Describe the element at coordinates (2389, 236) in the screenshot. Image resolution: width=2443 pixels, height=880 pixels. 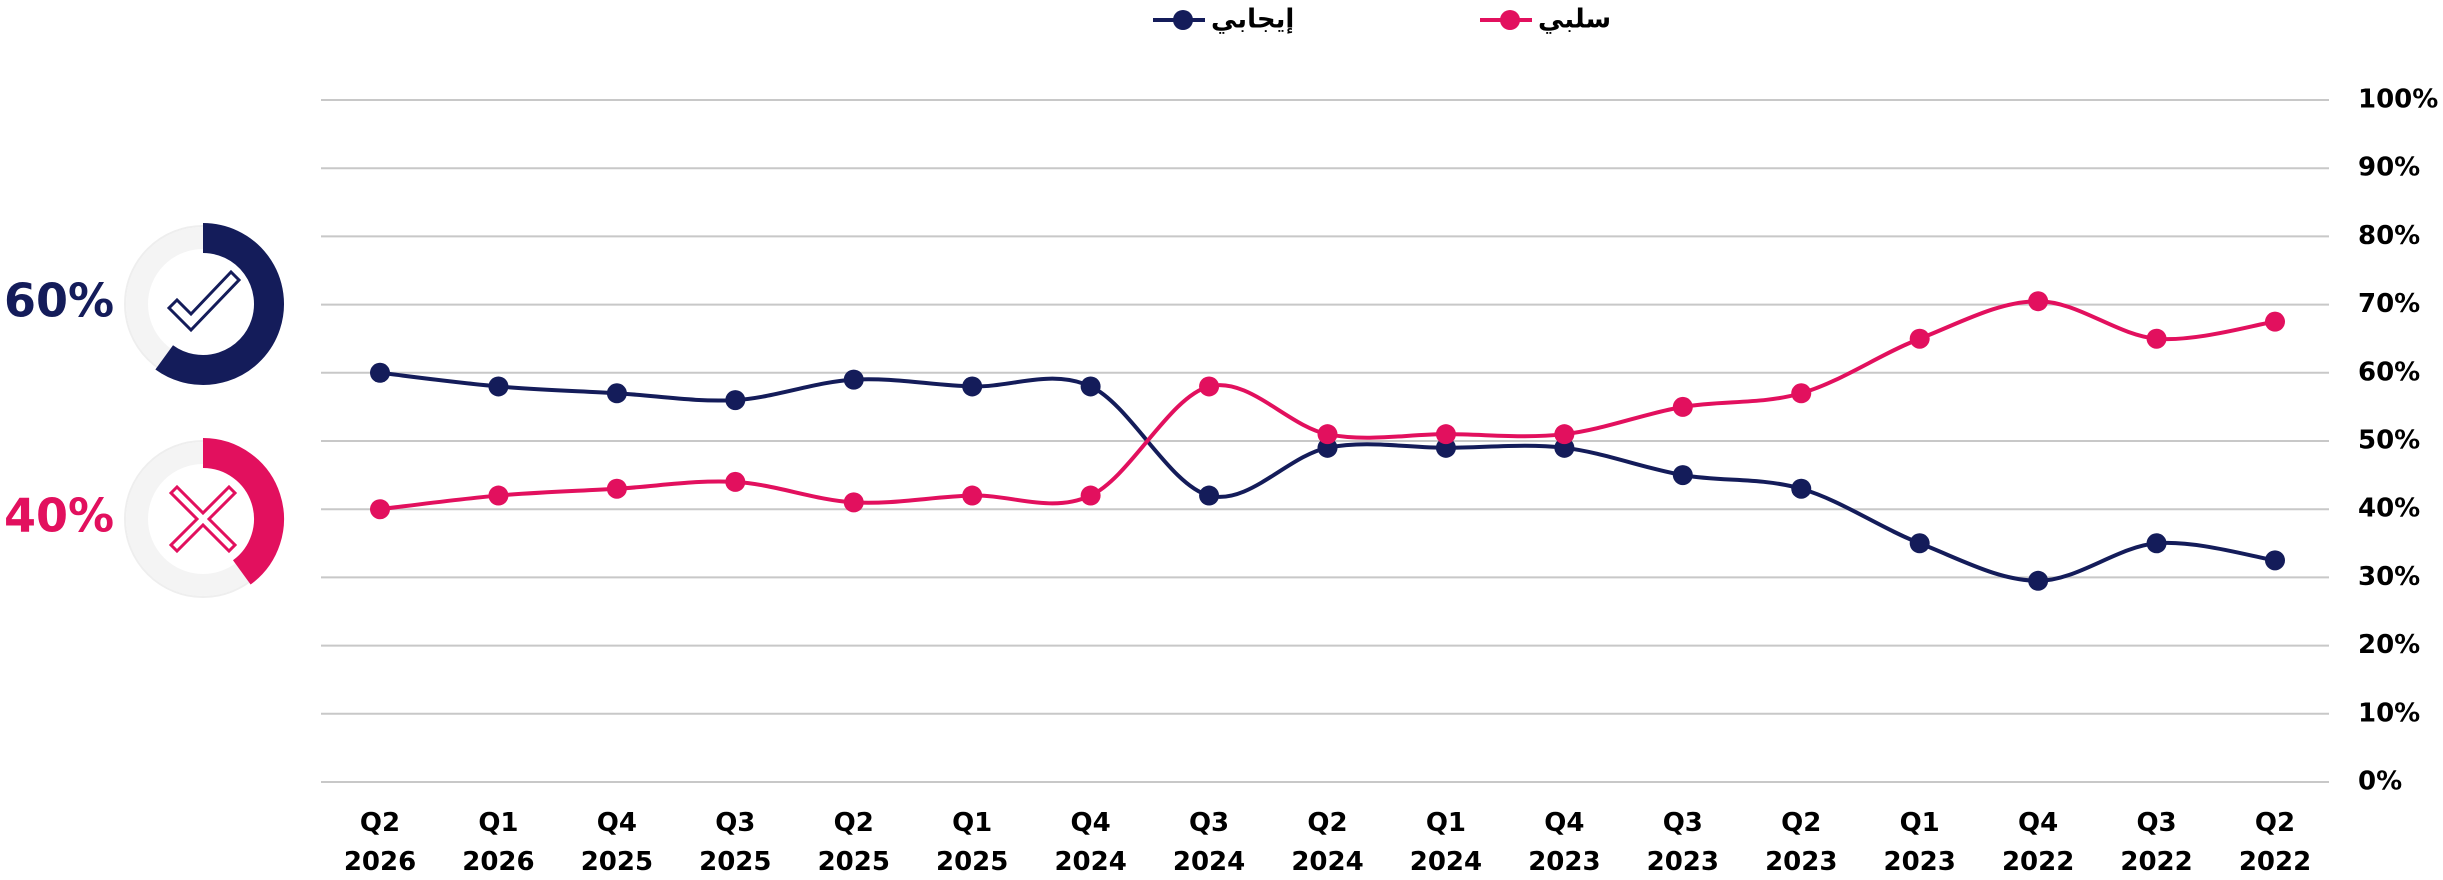
I see `y-tick-label: 80%` at that location.